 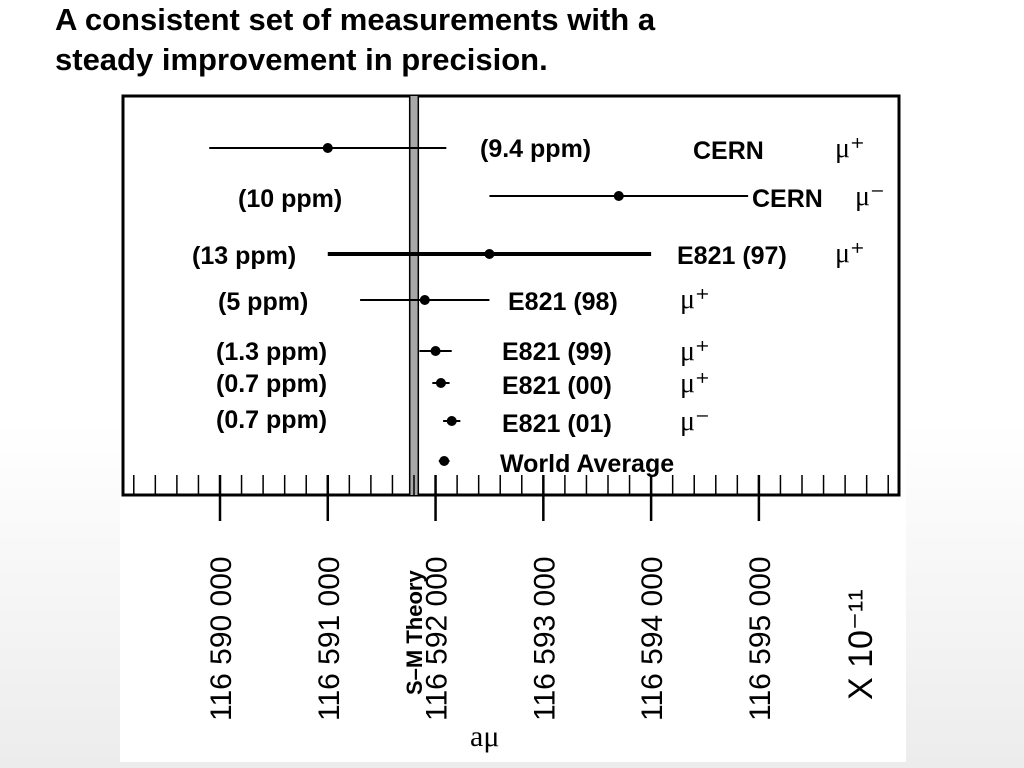 I want to click on experiment-label: E821 (97), so click(x=732, y=256).